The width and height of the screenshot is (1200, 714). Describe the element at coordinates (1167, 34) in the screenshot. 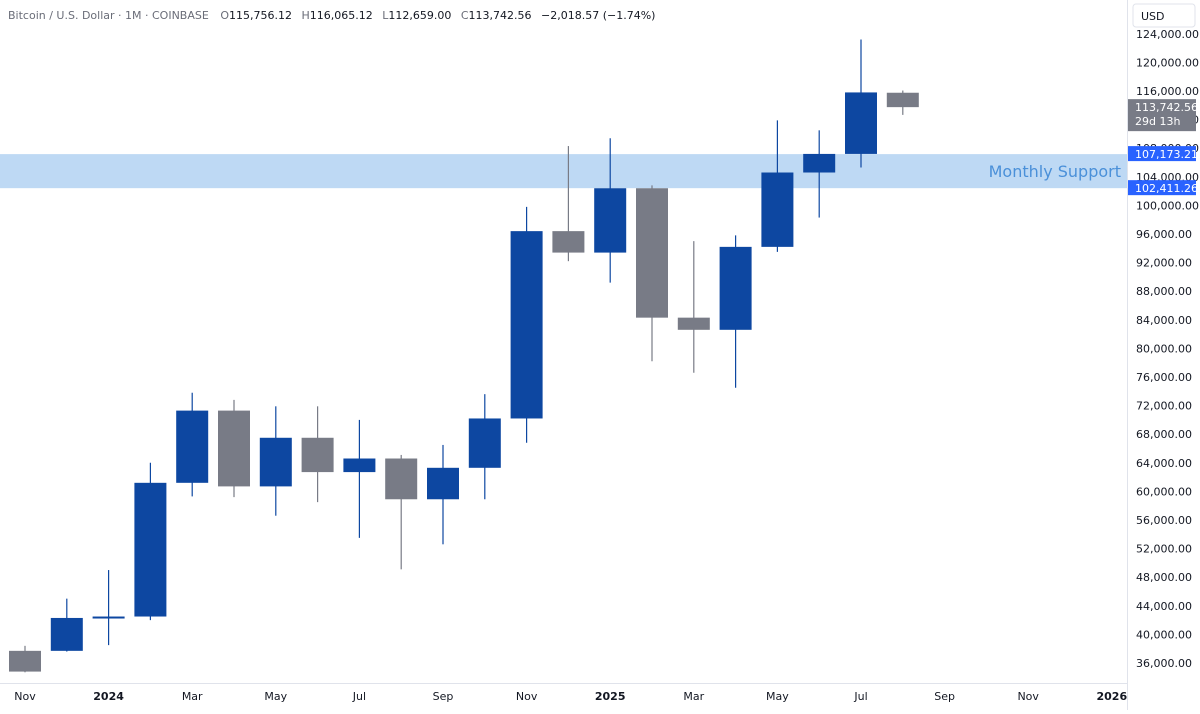

I see `price-tick-label: 124,000.00` at that location.